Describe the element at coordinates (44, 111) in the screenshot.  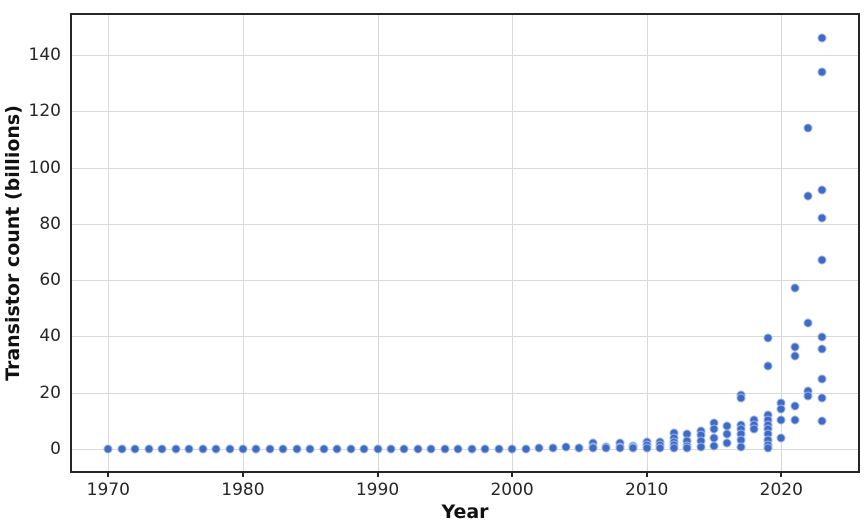
I see `y-tick-label: 120` at that location.